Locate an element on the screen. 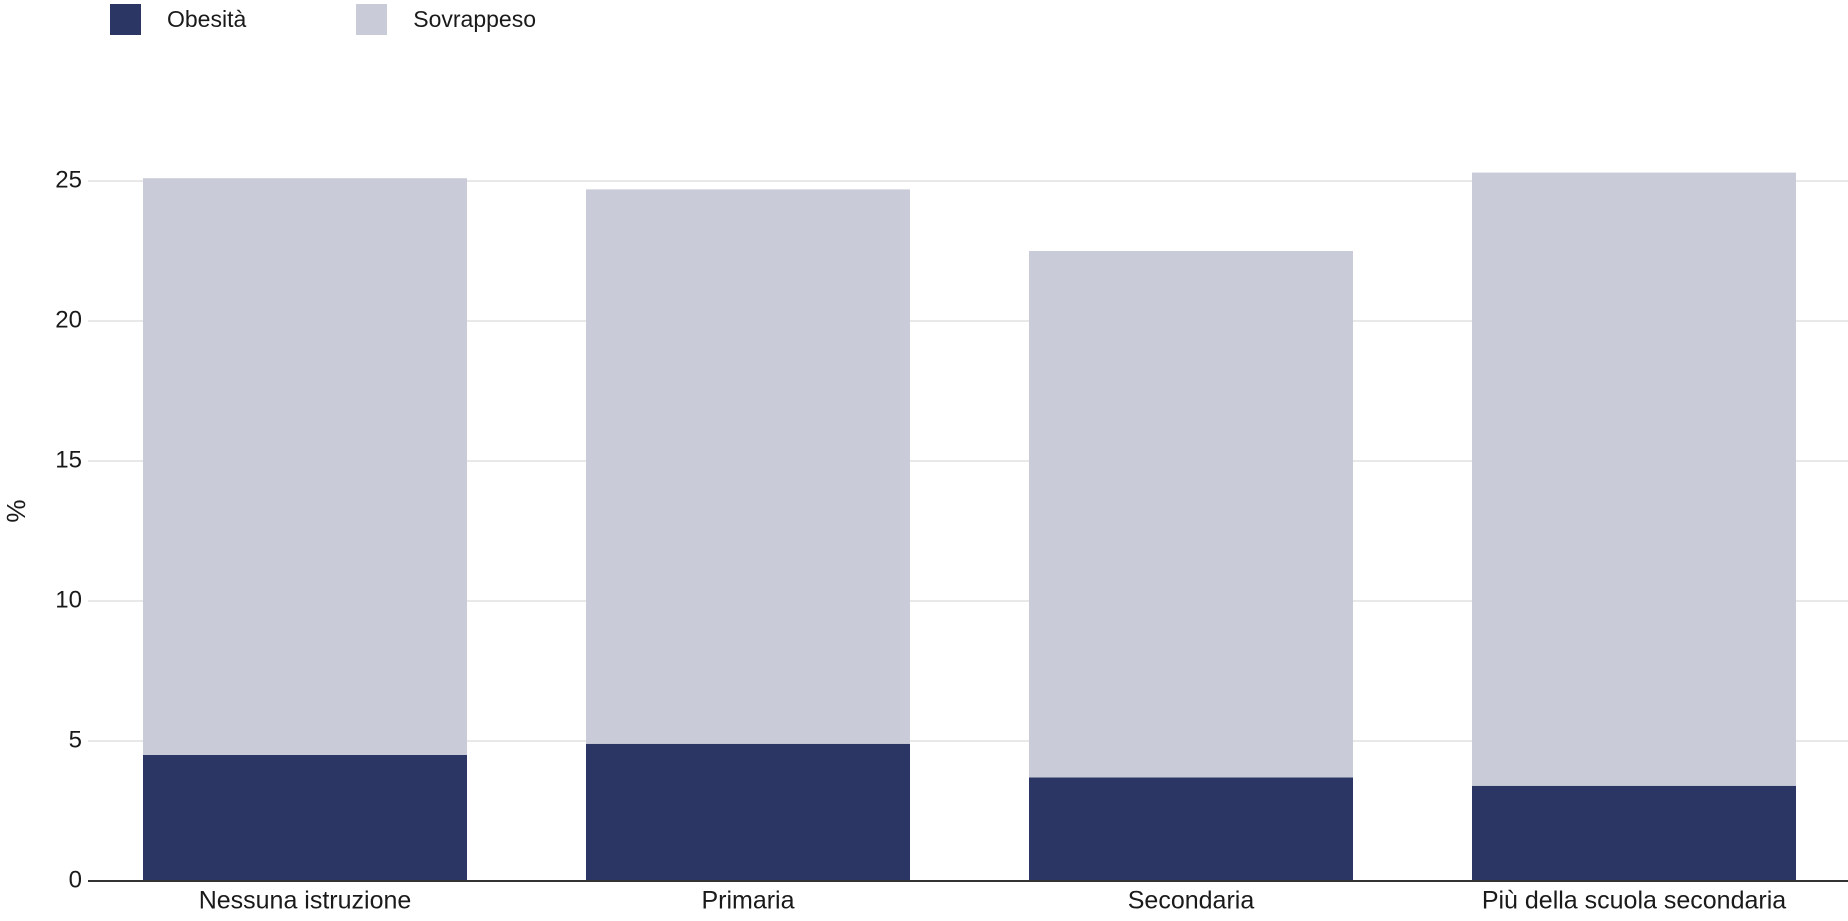 The height and width of the screenshot is (921, 1848). legend: Obesità Sovrappeso is located at coordinates (378, 19).